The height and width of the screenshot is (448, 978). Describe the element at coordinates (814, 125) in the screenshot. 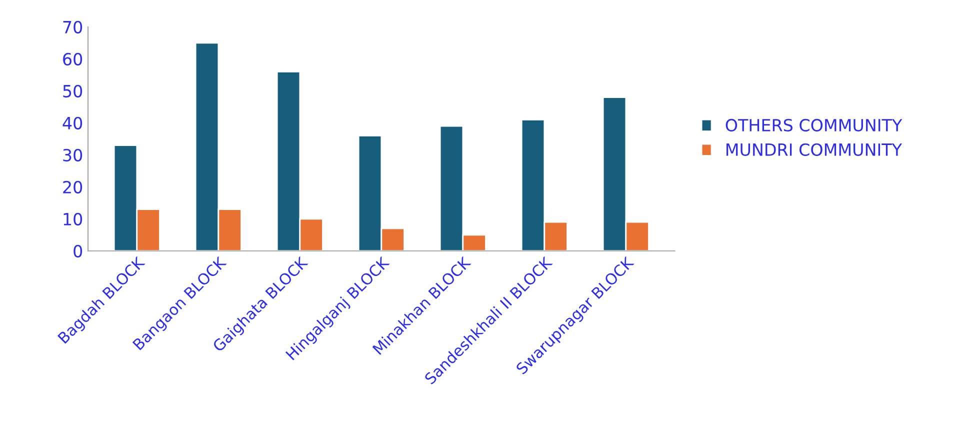

I see `legend-label: OTHERS COMMUNITY` at that location.